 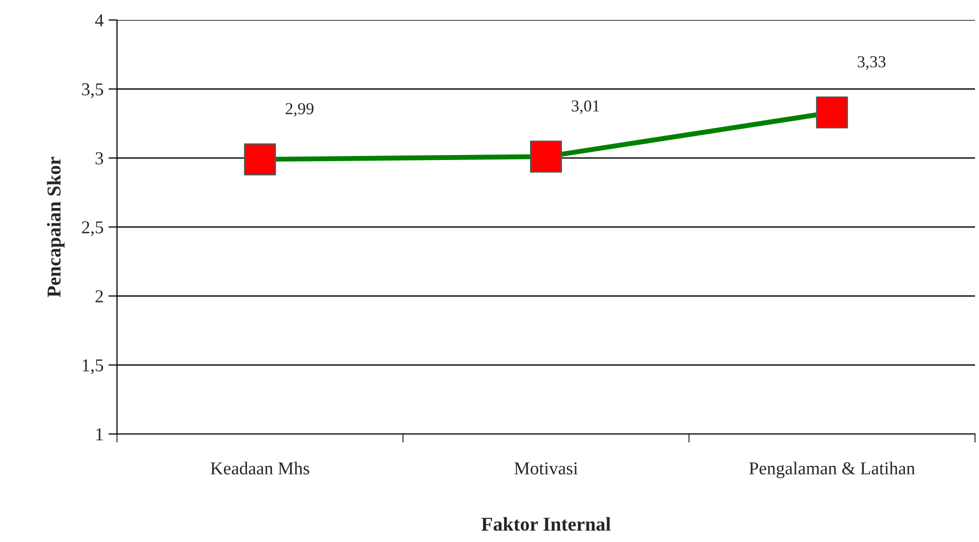 I want to click on y-tick-label: 2,5, so click(x=93, y=228).